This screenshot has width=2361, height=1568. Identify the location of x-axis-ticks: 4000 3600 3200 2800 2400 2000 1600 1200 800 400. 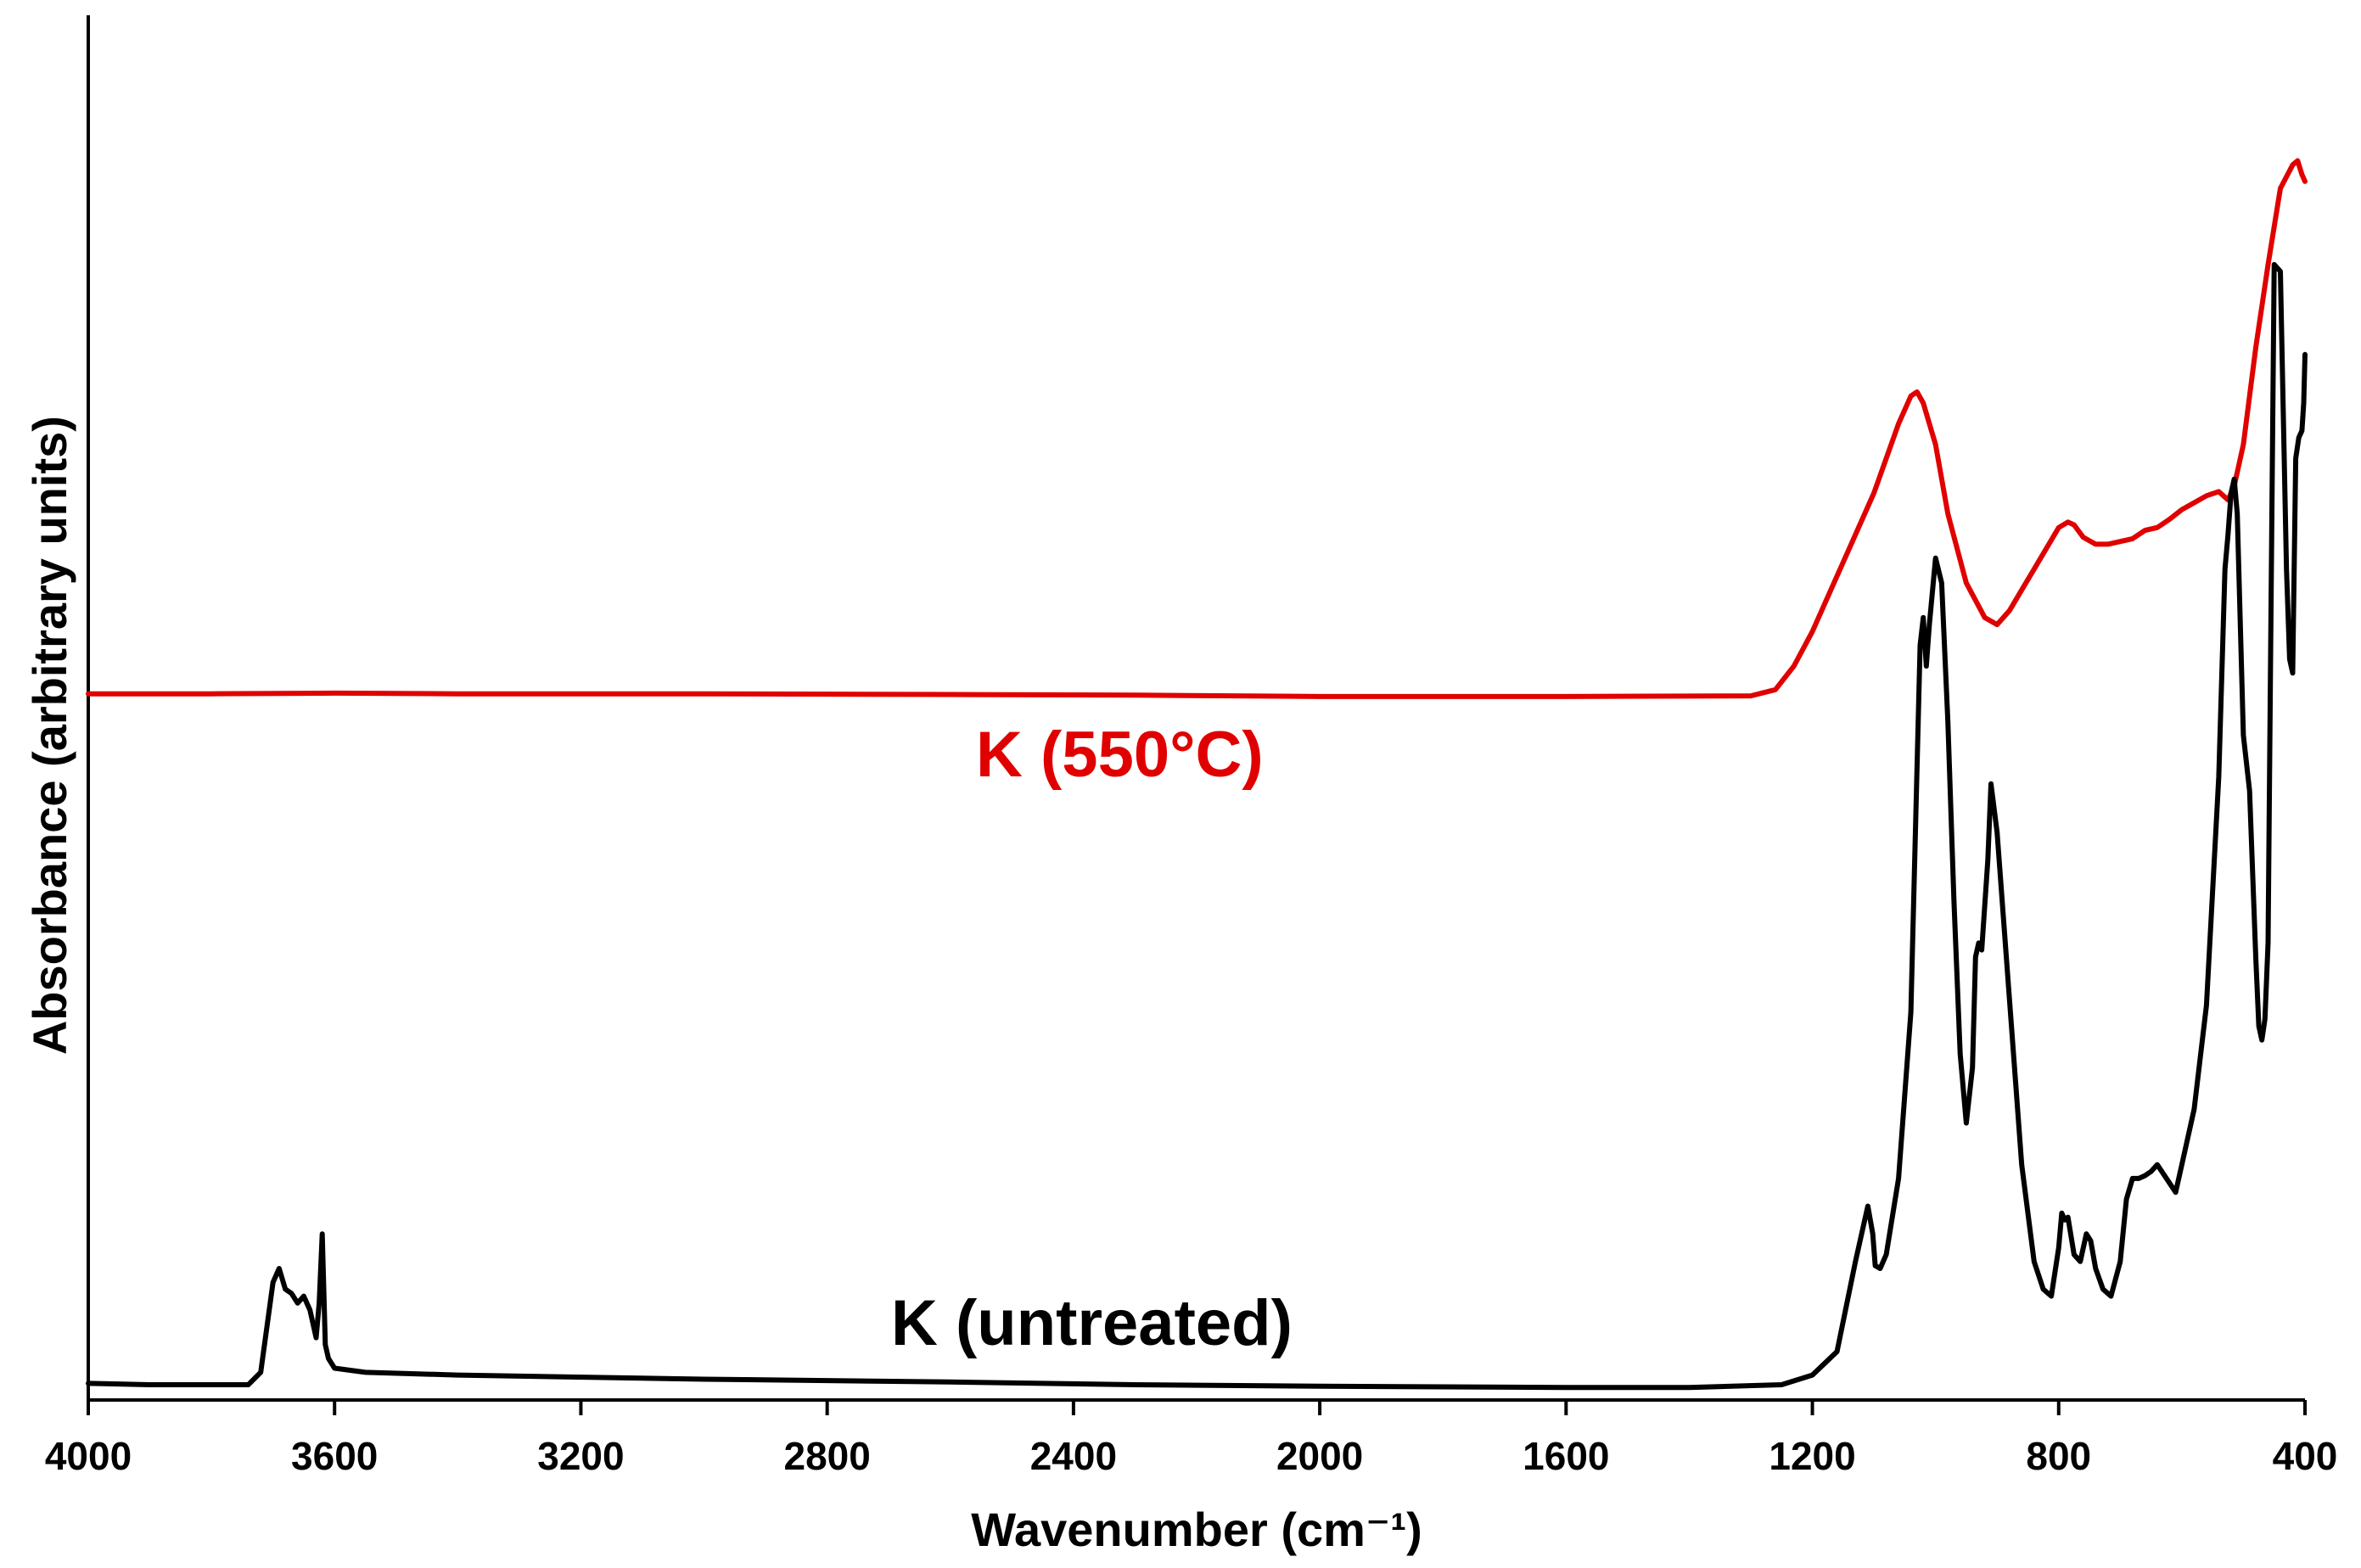
(1191, 1439).